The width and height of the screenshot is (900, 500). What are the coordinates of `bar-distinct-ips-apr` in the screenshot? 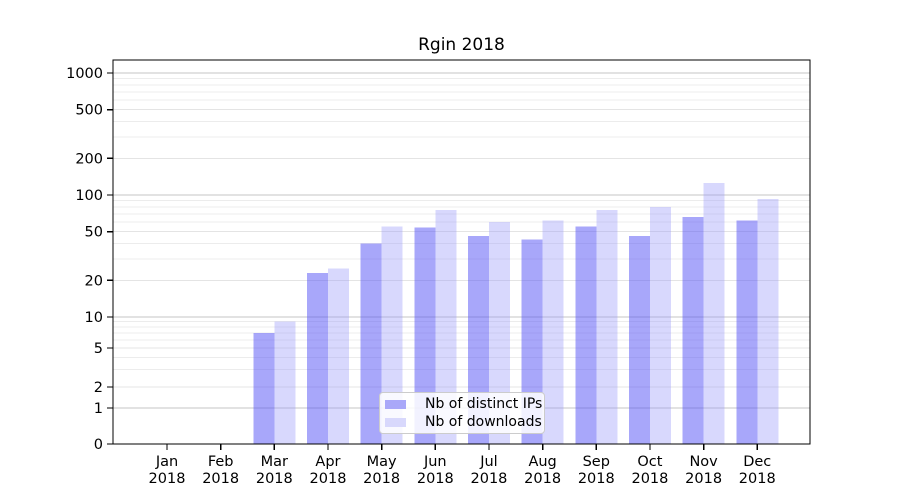 It's located at (317, 358).